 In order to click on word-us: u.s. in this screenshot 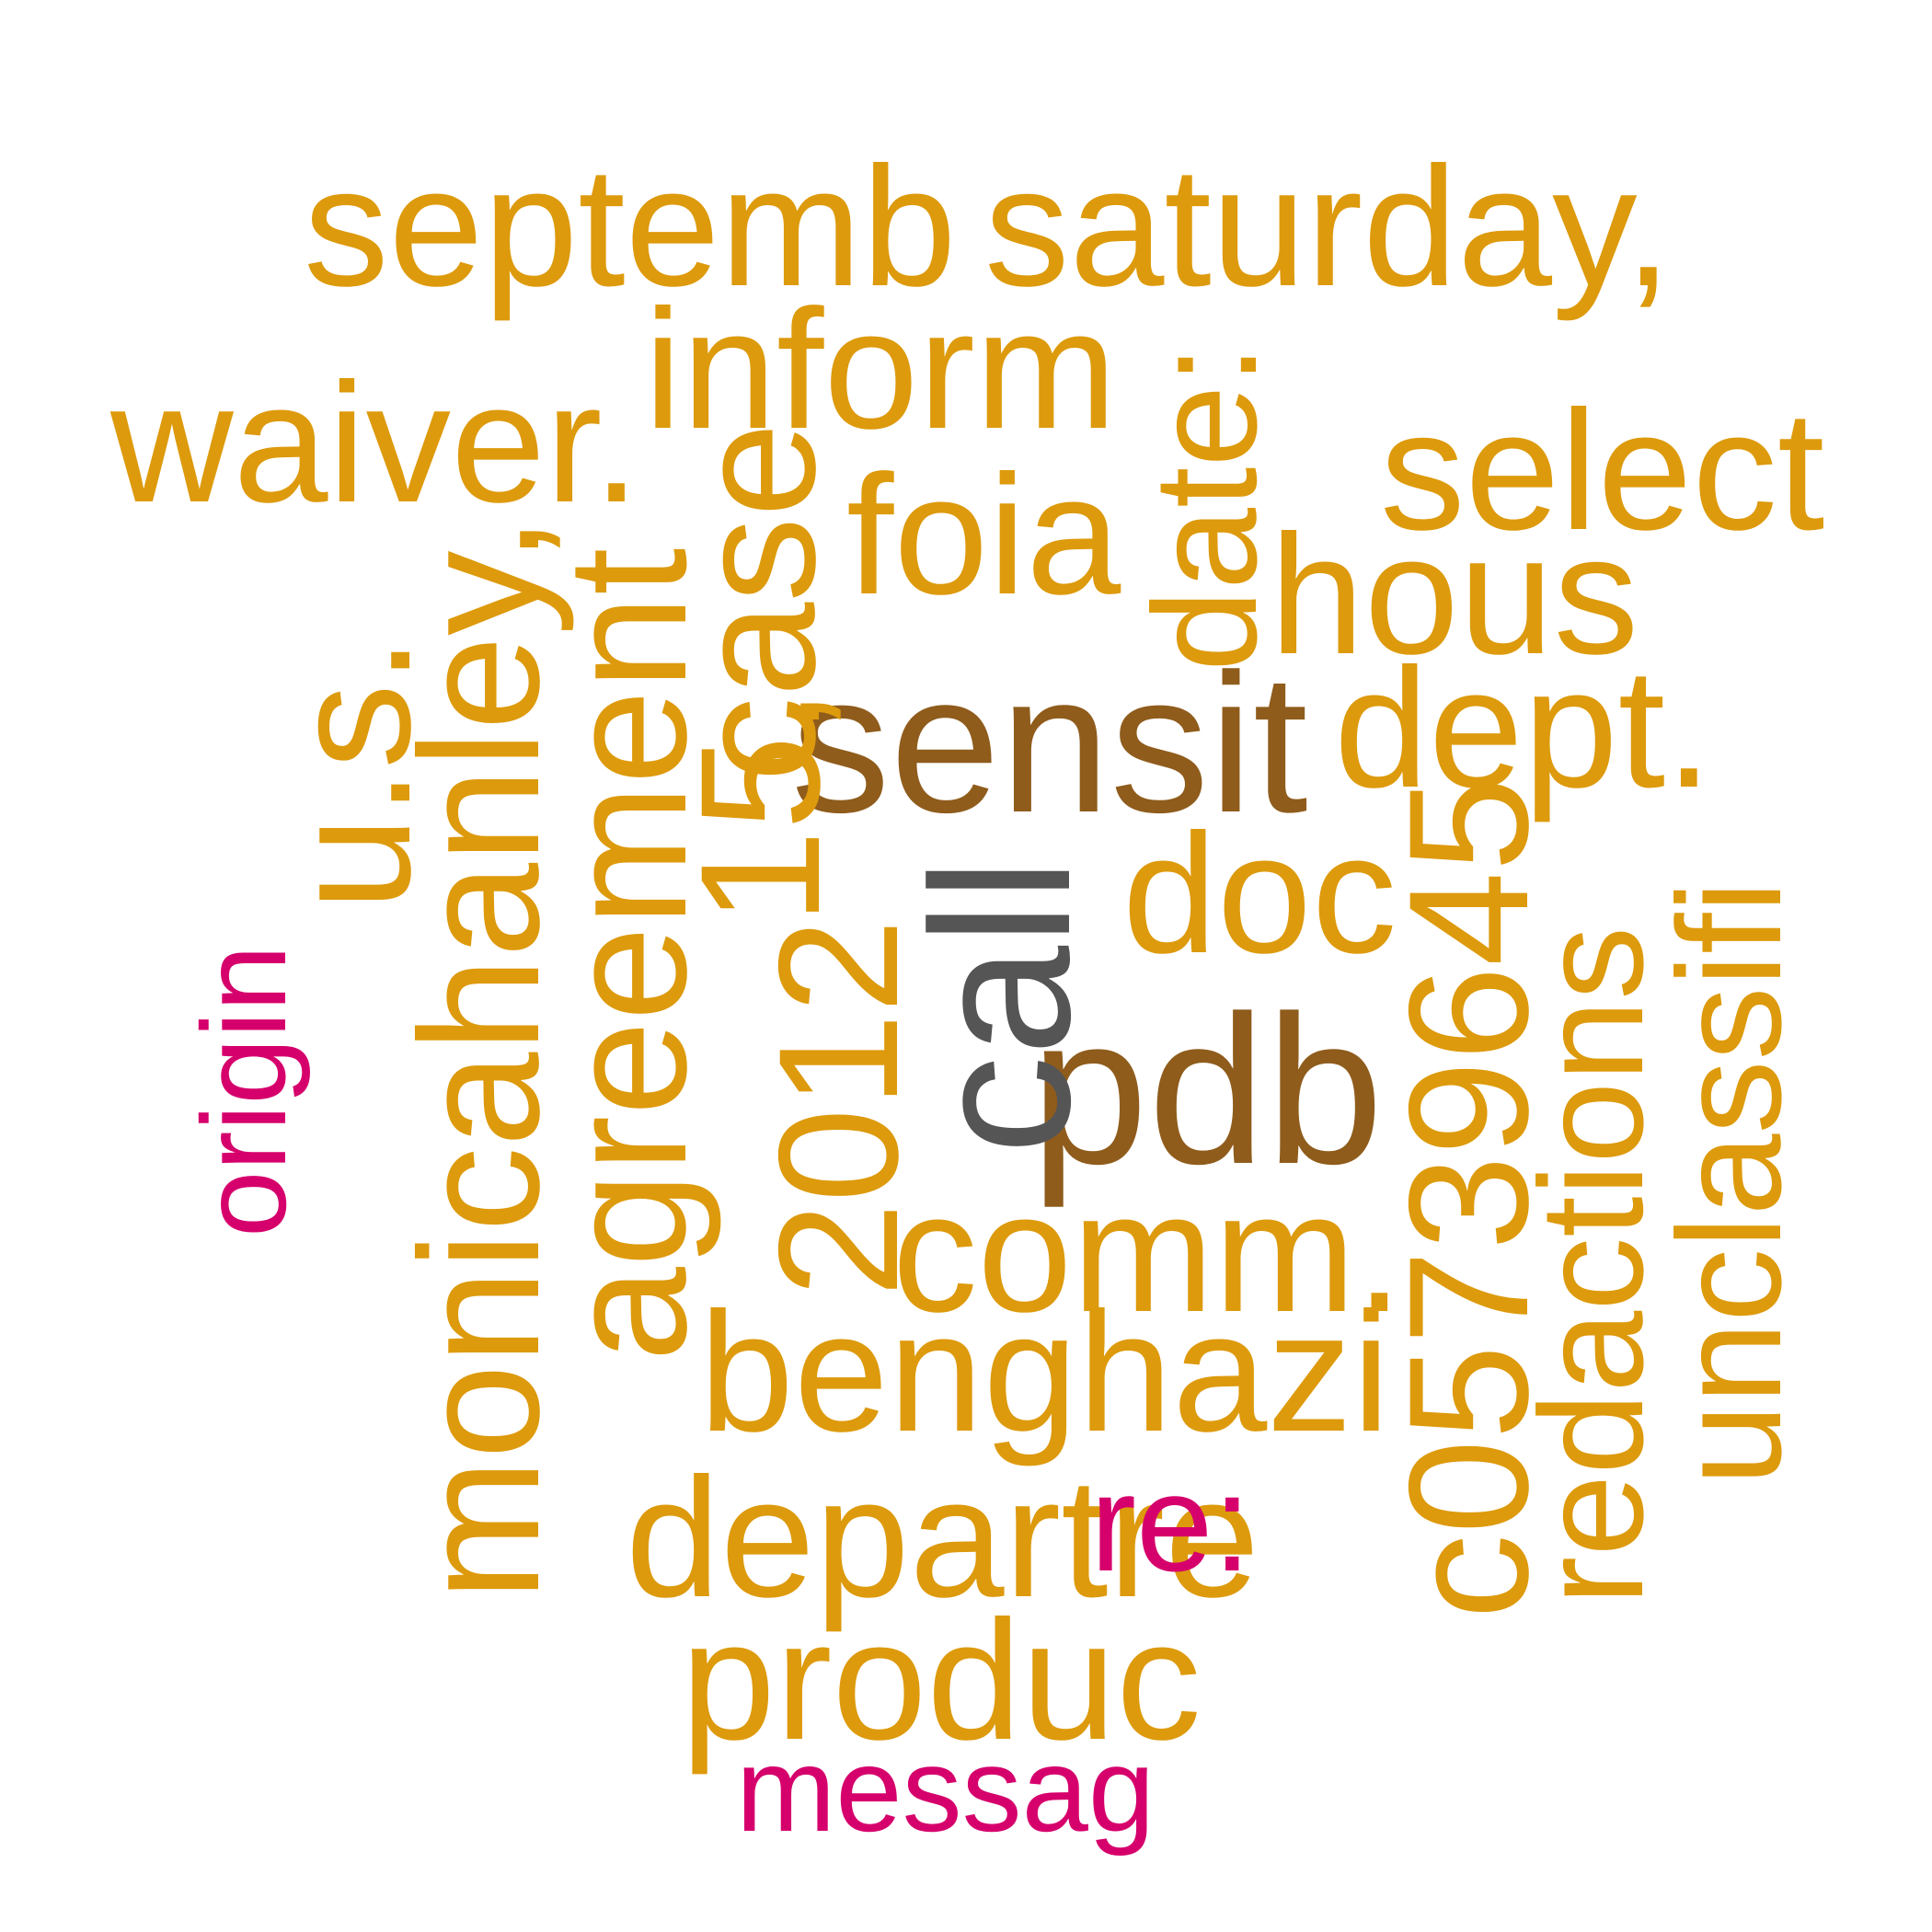, I will do `click(351, 773)`.